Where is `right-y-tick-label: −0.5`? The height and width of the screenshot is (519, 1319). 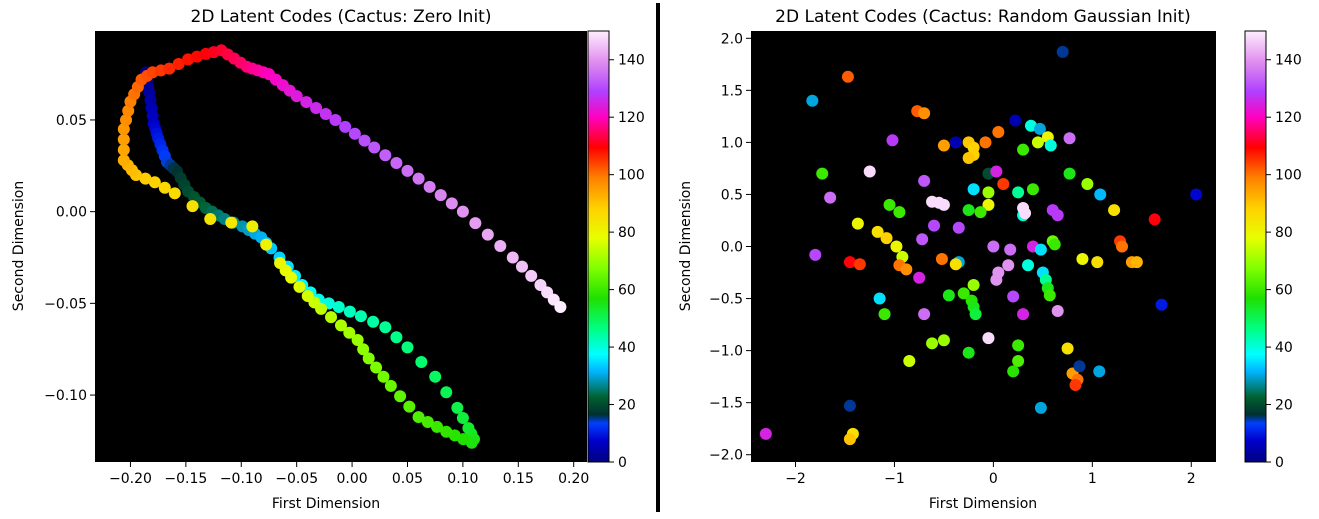 right-y-tick-label: −0.5 is located at coordinates (726, 300).